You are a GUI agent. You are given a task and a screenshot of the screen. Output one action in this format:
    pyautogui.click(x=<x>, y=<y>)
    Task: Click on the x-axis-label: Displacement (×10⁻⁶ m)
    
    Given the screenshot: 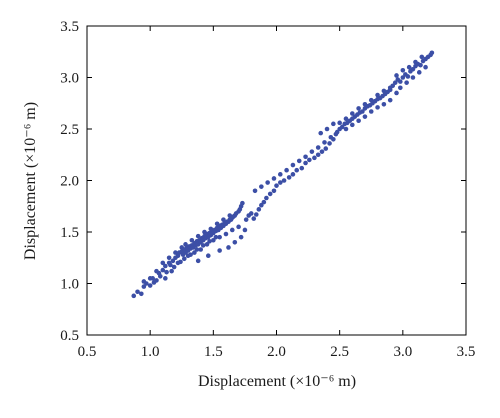 What is the action you would take?
    pyautogui.click(x=277, y=381)
    